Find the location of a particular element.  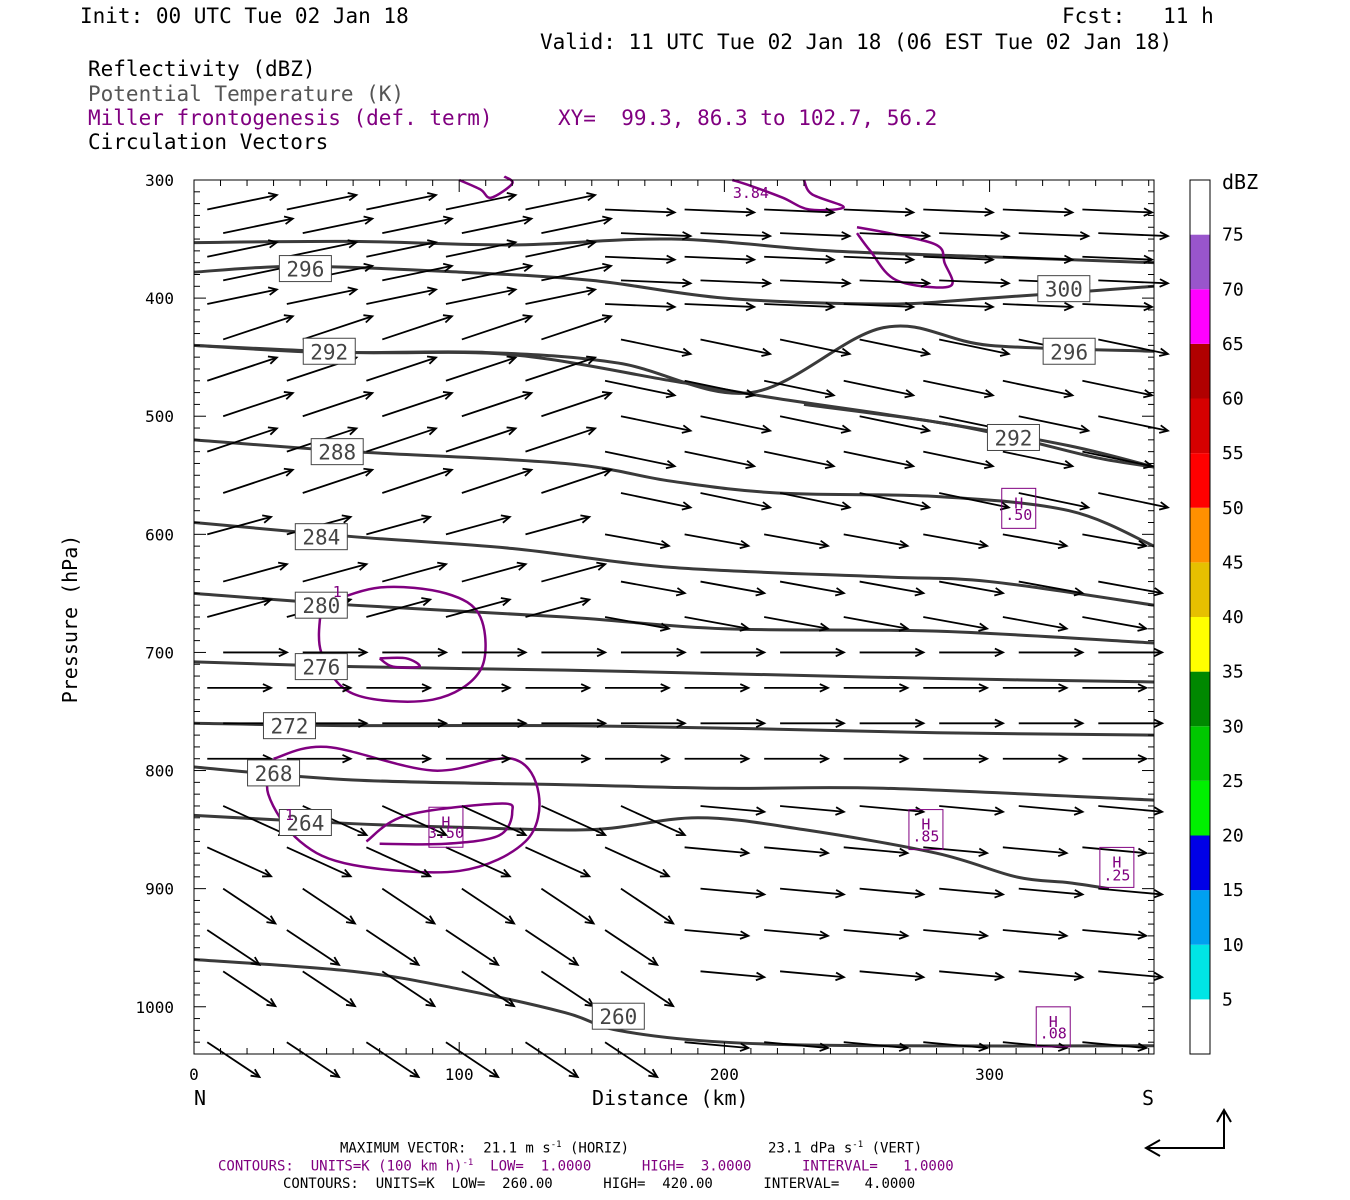

fronto-label: 3.50 is located at coordinates (446, 833).